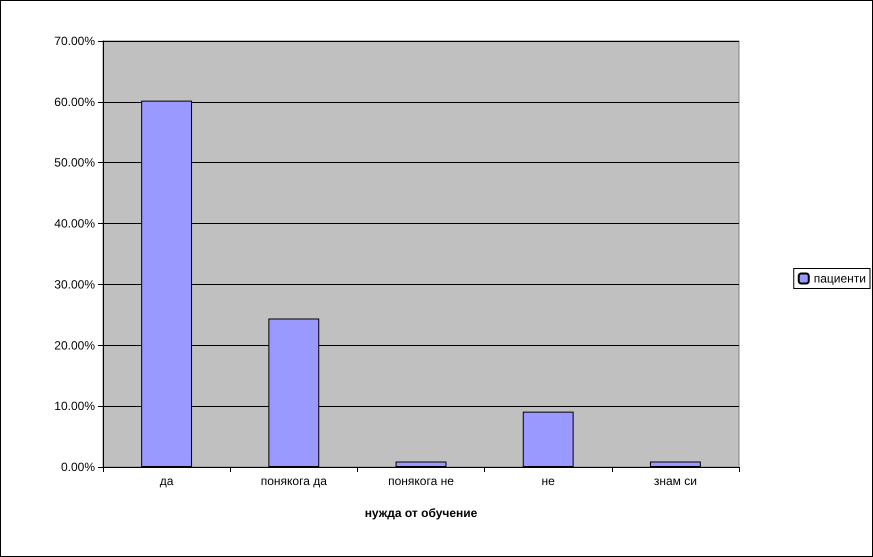  I want to click on x-tick-label: не, so click(549, 481).